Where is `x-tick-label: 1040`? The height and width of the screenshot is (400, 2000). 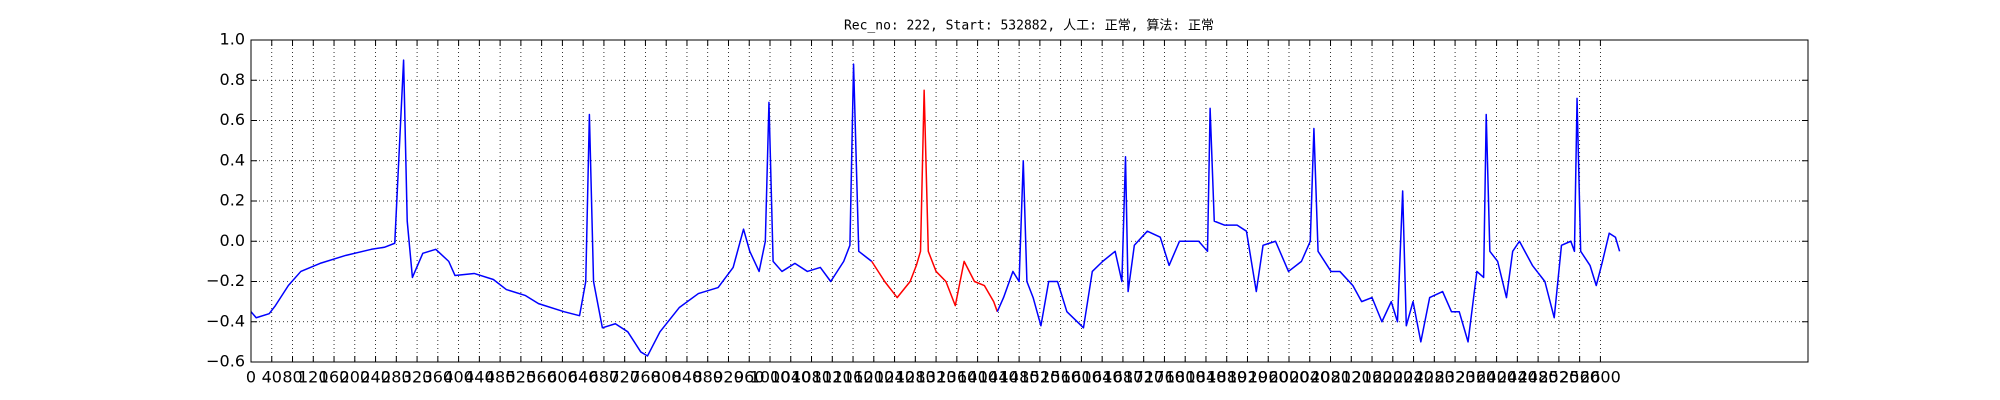 x-tick-label: 1040 is located at coordinates (790, 377).